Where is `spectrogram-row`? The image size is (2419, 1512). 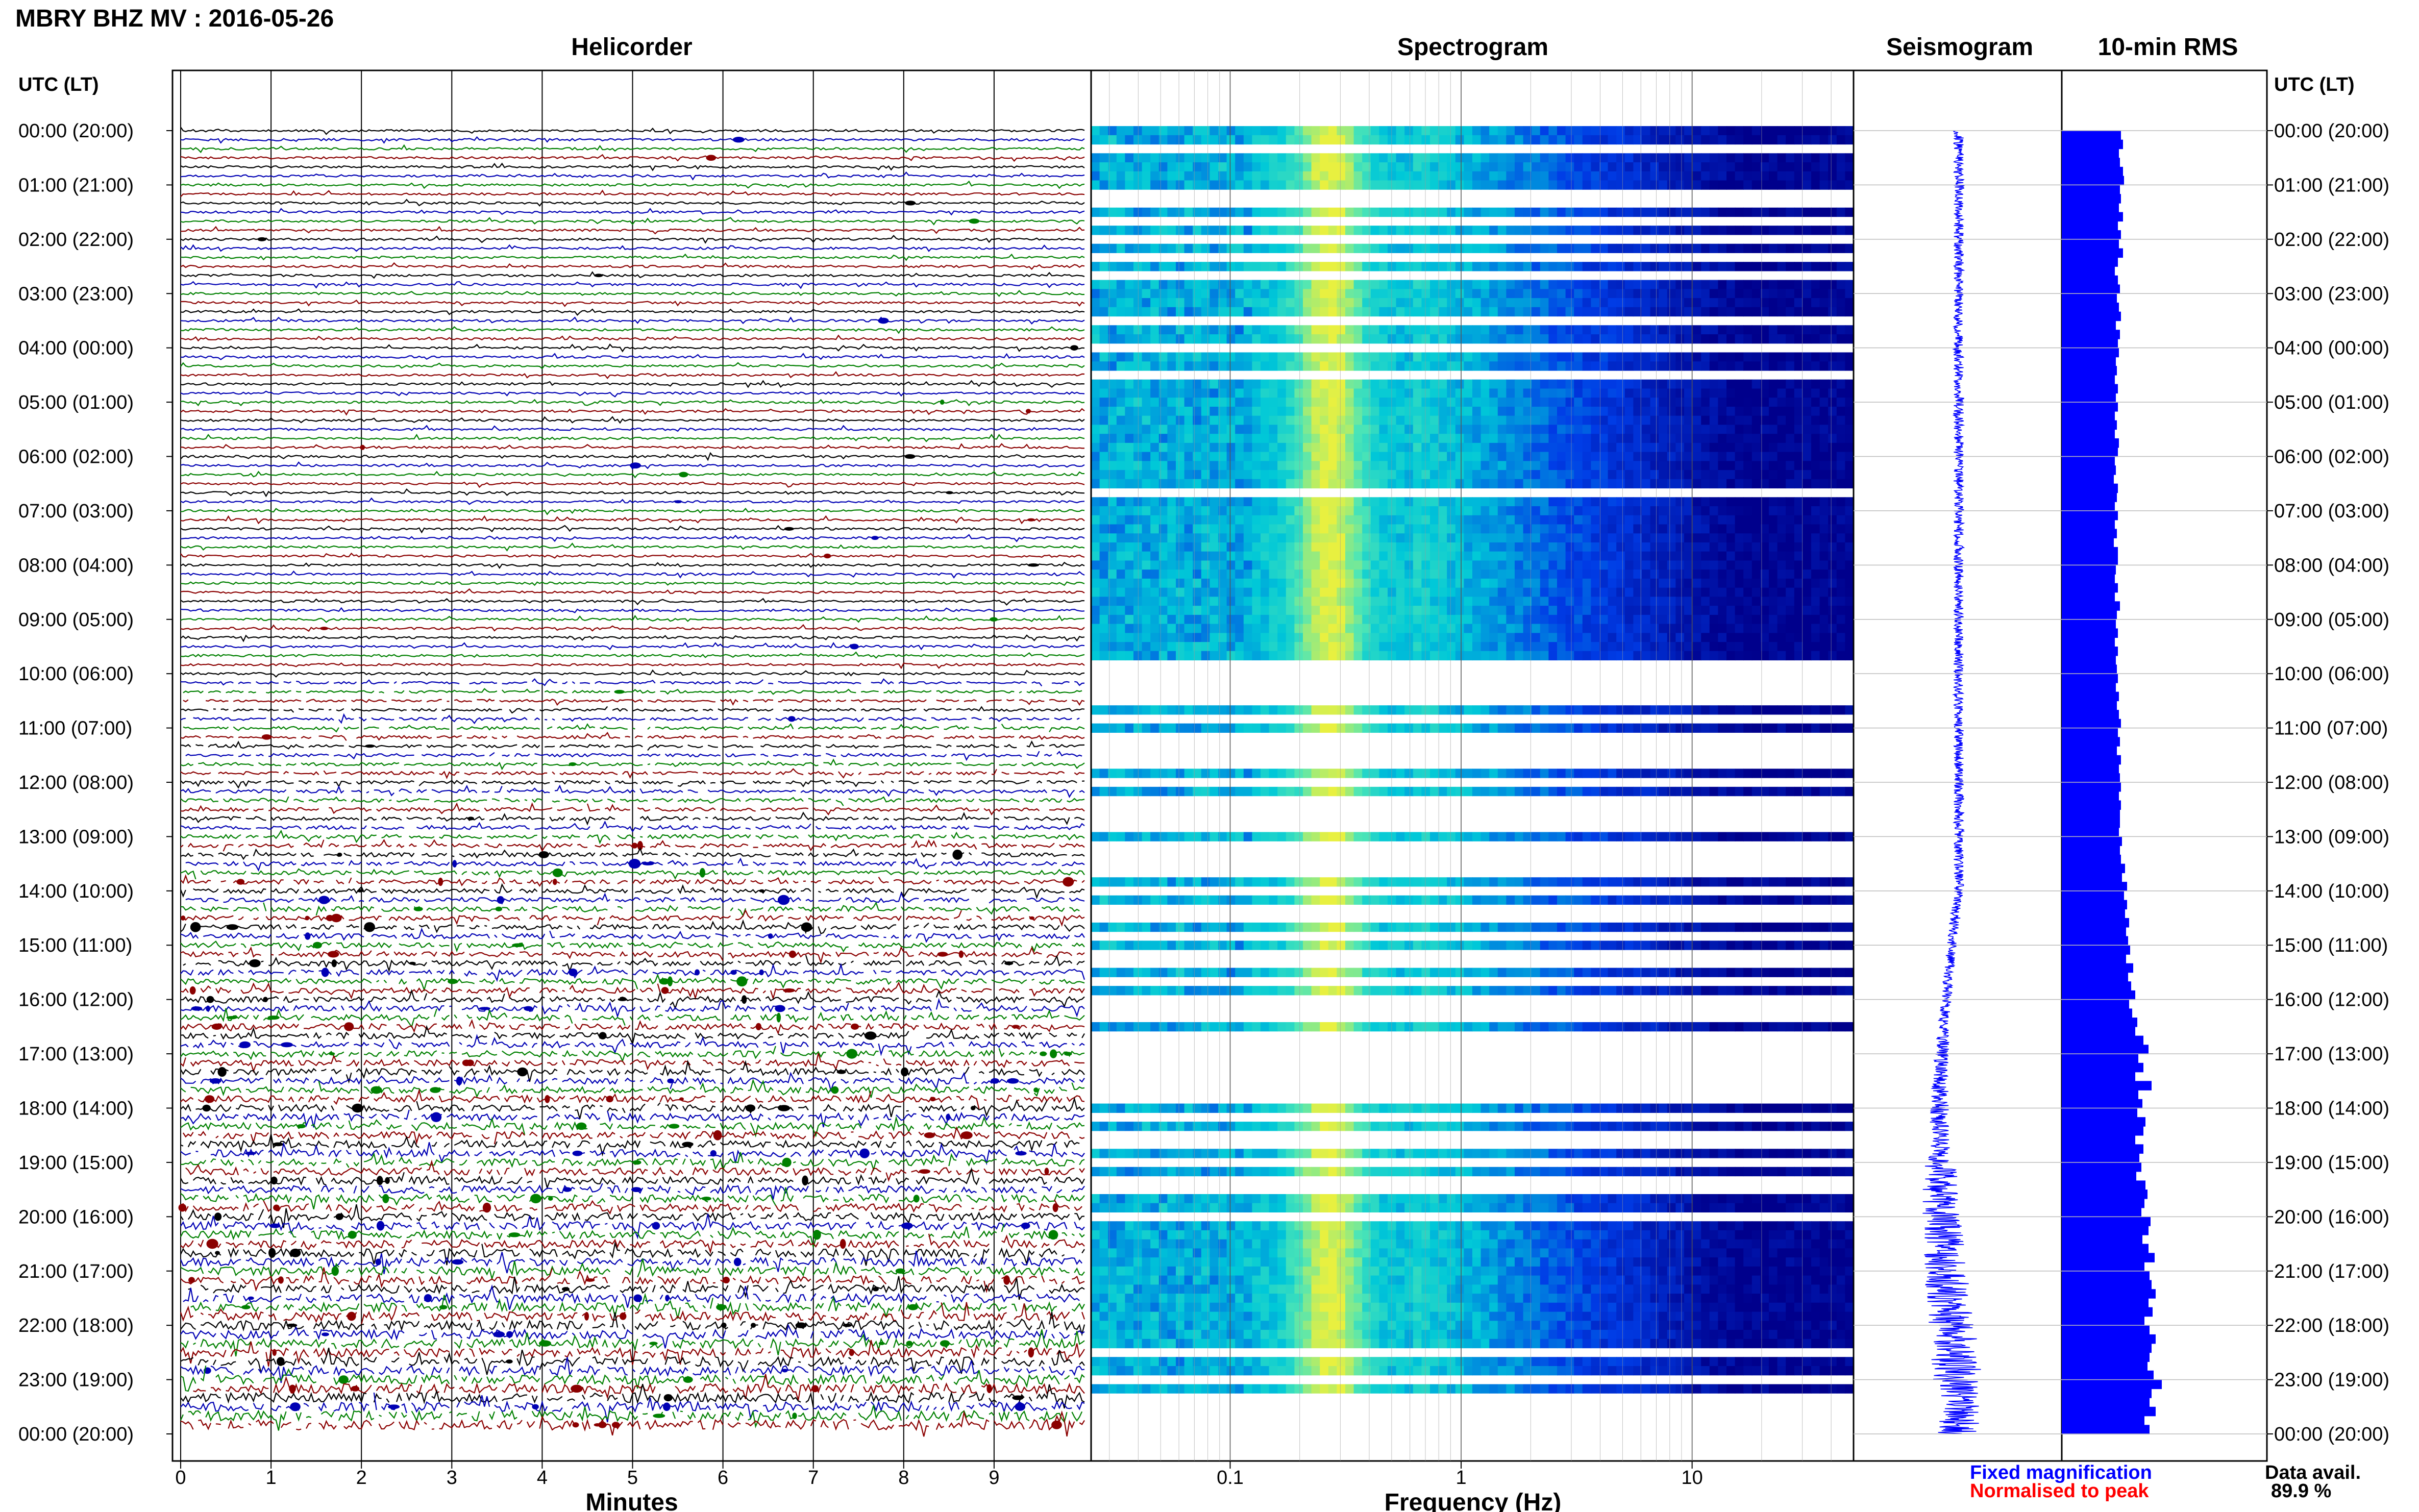
spectrogram-row is located at coordinates (1472, 312).